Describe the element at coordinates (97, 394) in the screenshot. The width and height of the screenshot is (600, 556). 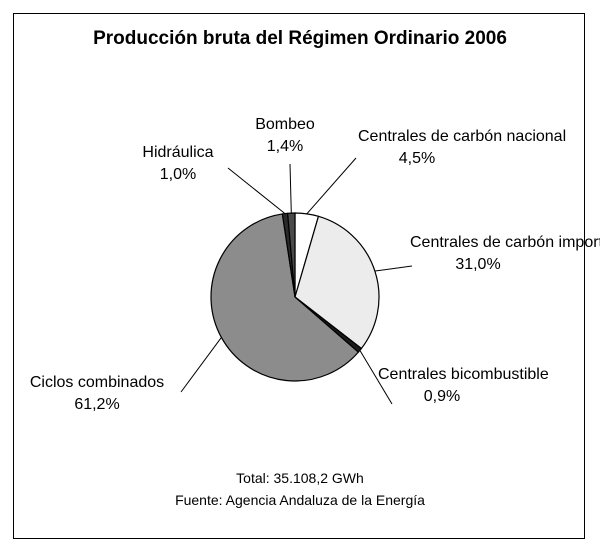
I see `slice-label-ciclos-combinados: Ciclos combinados 61,2%` at that location.